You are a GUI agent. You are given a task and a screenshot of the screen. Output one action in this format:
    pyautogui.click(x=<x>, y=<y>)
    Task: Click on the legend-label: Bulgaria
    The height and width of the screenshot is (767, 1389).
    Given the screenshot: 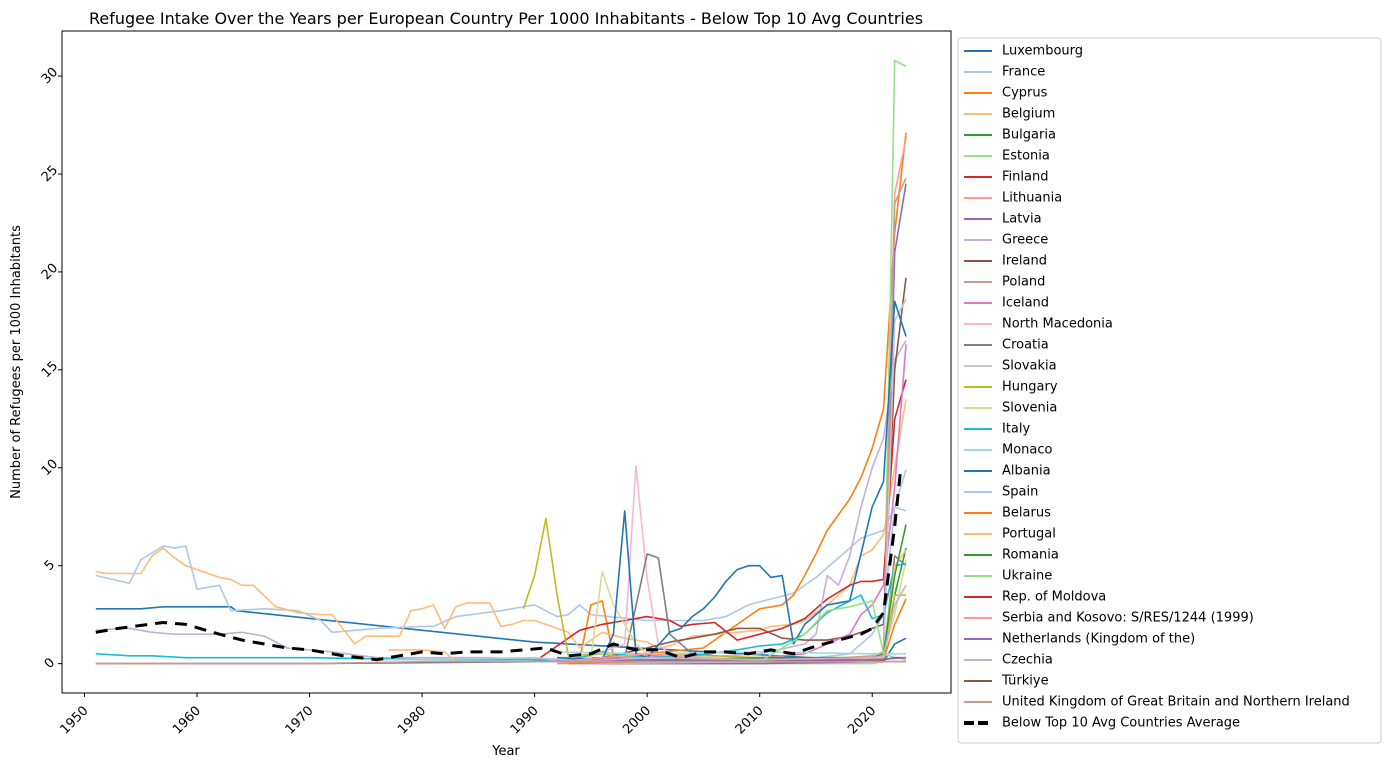 What is the action you would take?
    pyautogui.click(x=1029, y=135)
    